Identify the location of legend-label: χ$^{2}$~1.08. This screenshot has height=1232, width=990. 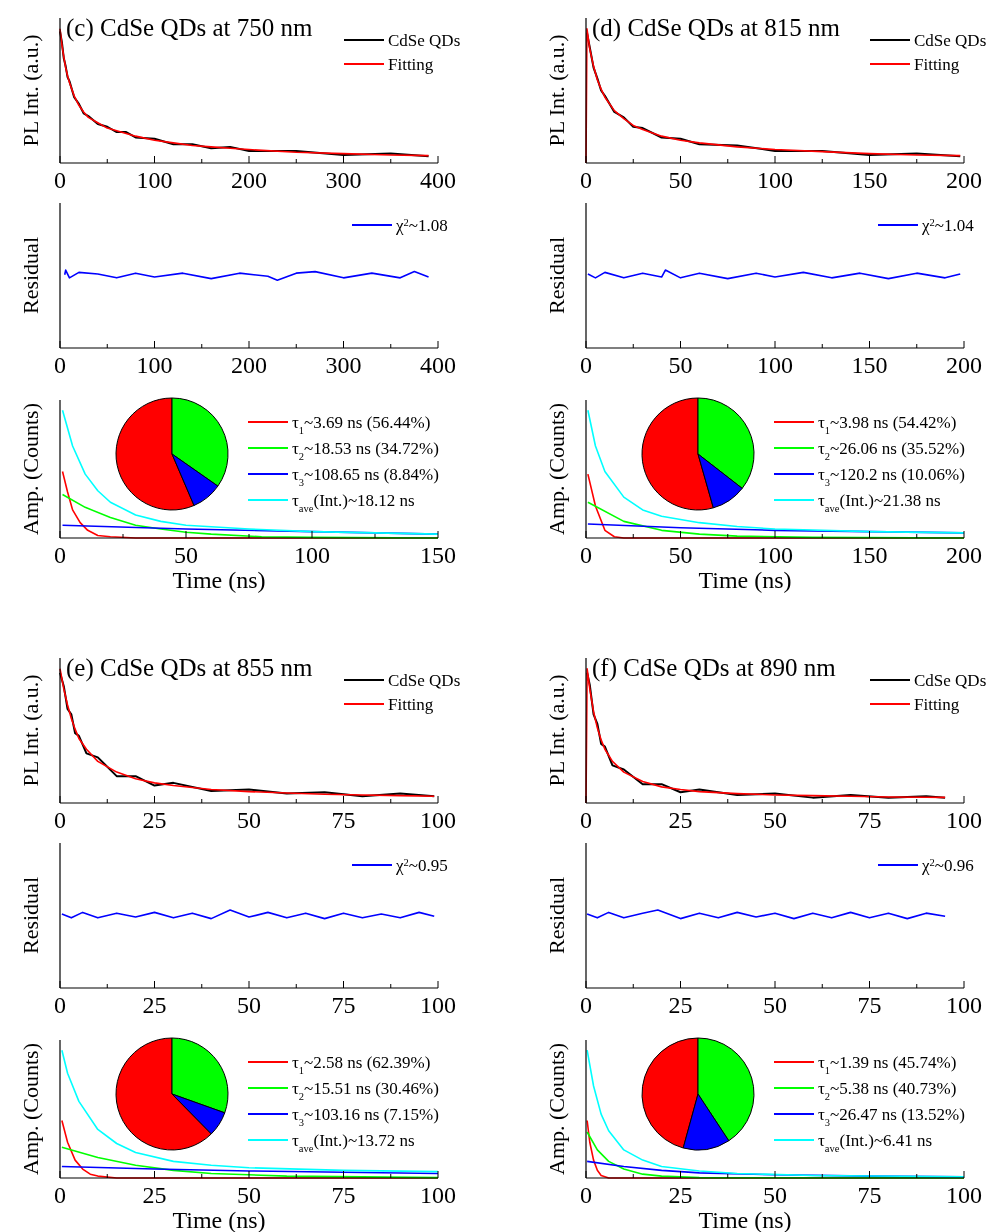
(421, 225).